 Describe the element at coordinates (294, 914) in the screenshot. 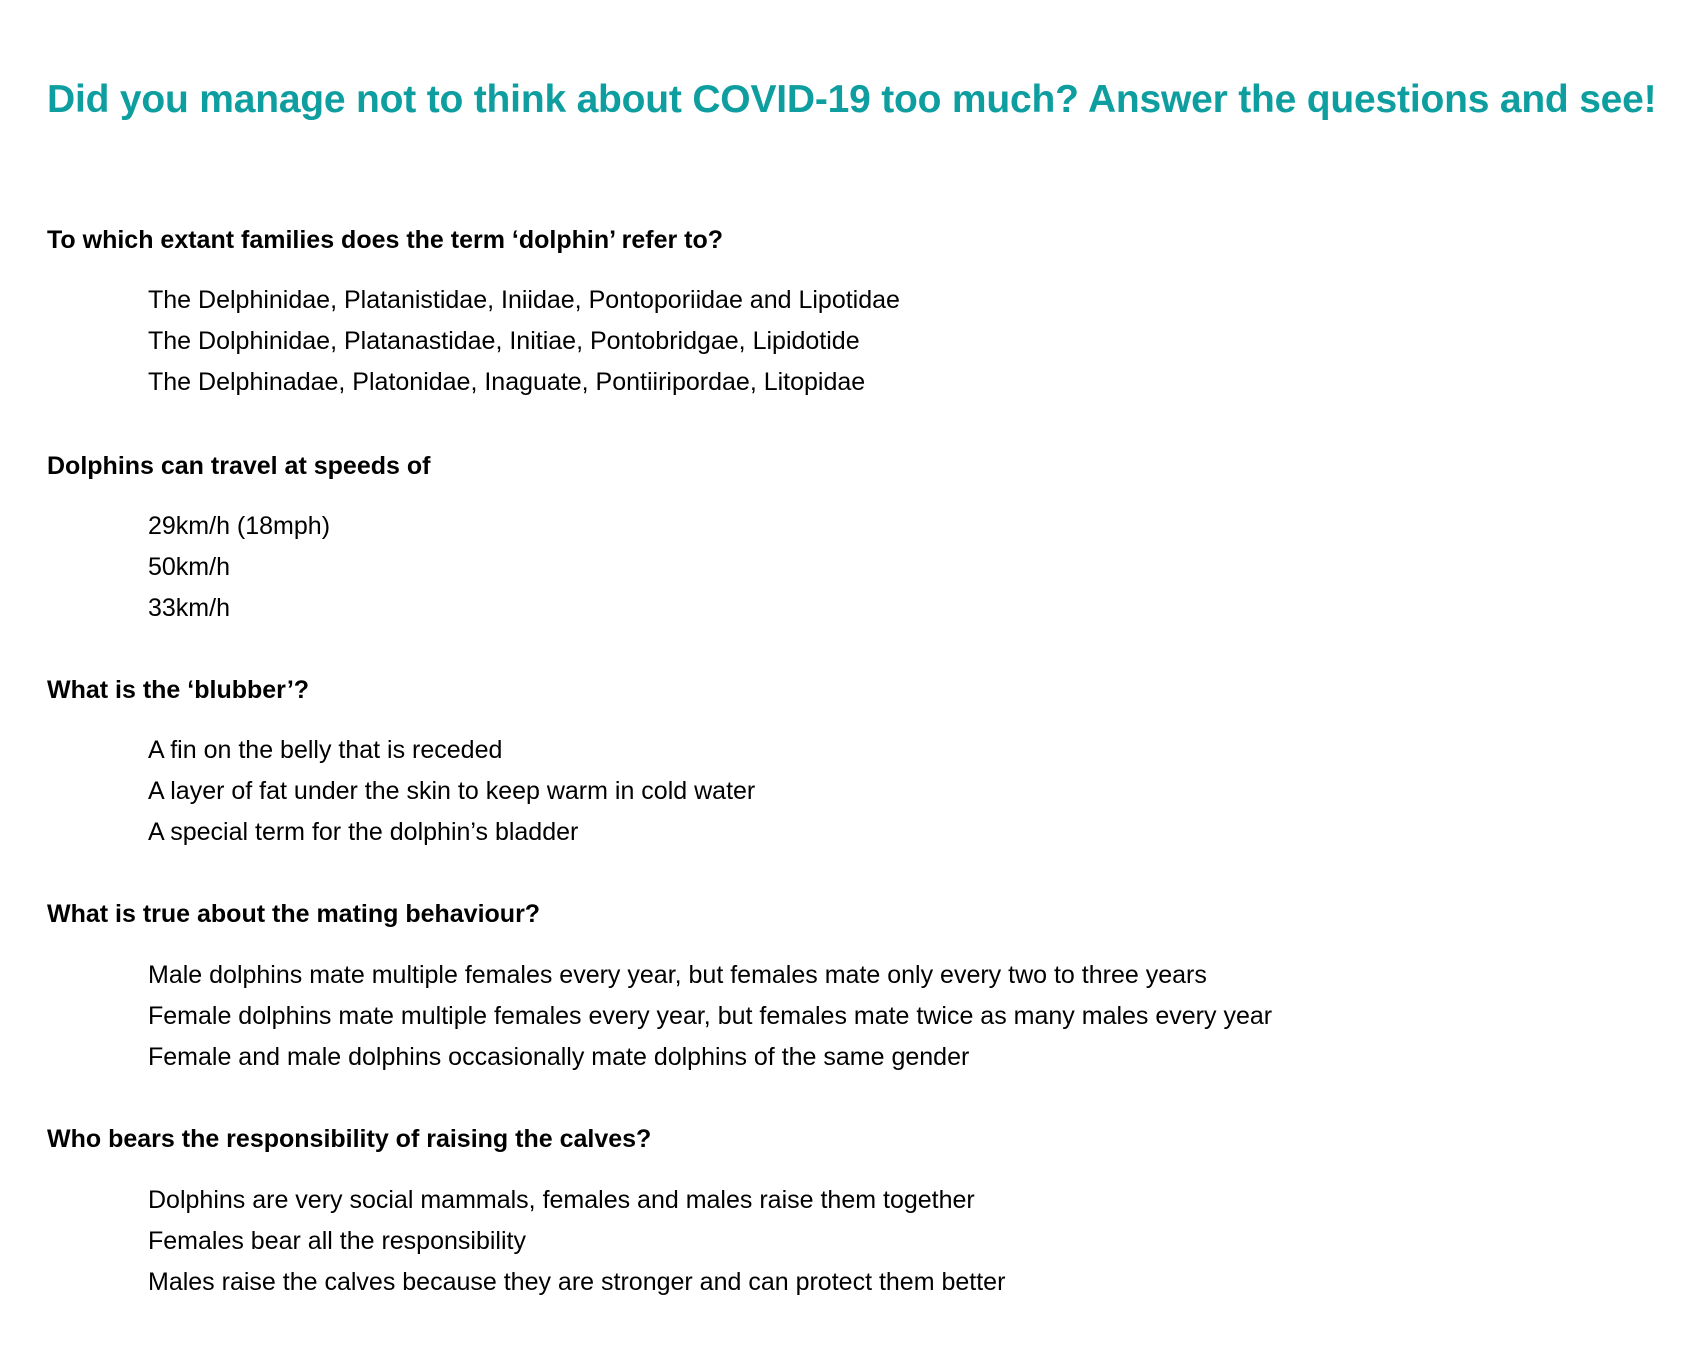

I see `question-4: What is true about the mating behaviour?` at that location.